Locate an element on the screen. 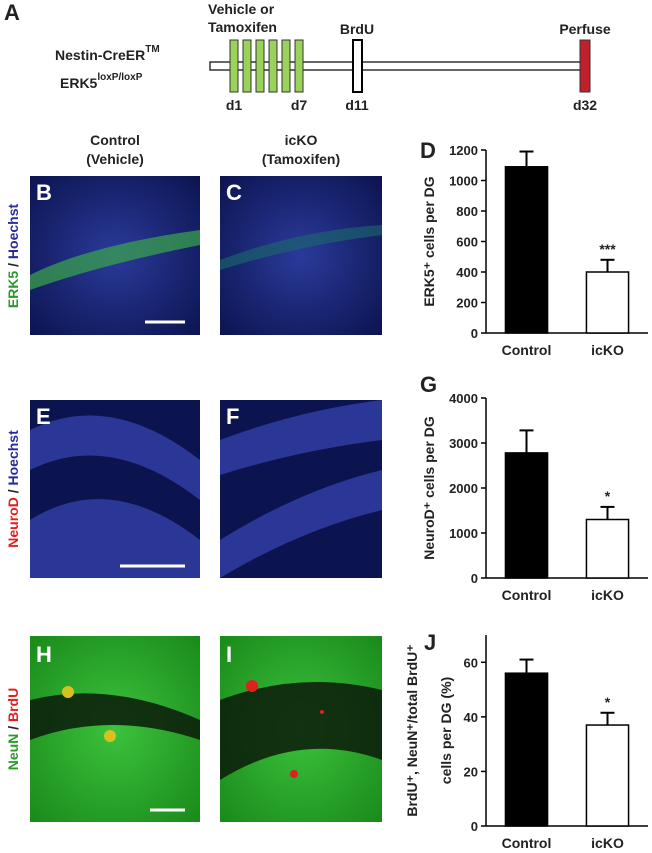  significance: *** is located at coordinates (607, 249).